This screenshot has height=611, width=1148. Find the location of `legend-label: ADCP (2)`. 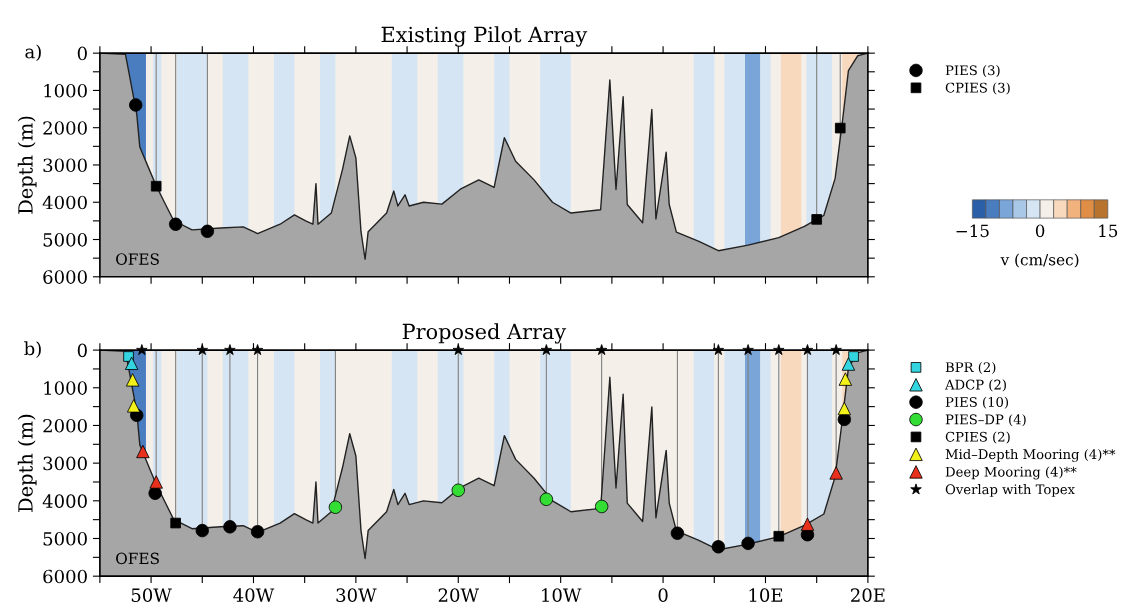

legend-label: ADCP (2) is located at coordinates (975, 385).